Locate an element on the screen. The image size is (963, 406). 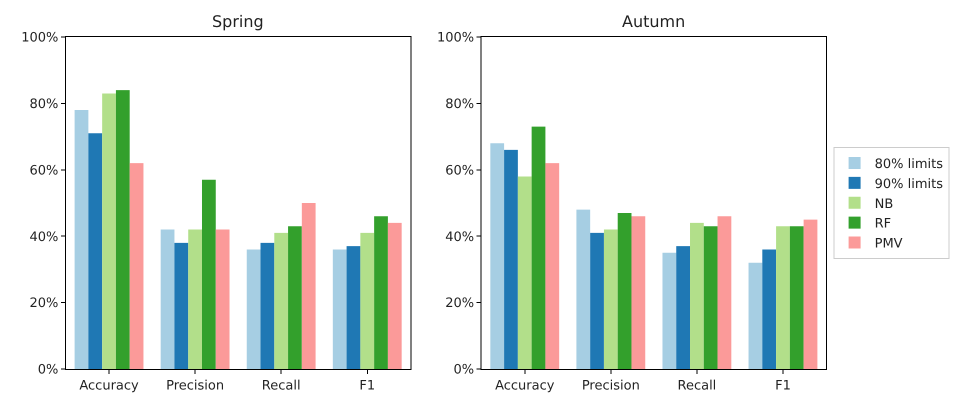
legend-label: 90% limits is located at coordinates (909, 184).